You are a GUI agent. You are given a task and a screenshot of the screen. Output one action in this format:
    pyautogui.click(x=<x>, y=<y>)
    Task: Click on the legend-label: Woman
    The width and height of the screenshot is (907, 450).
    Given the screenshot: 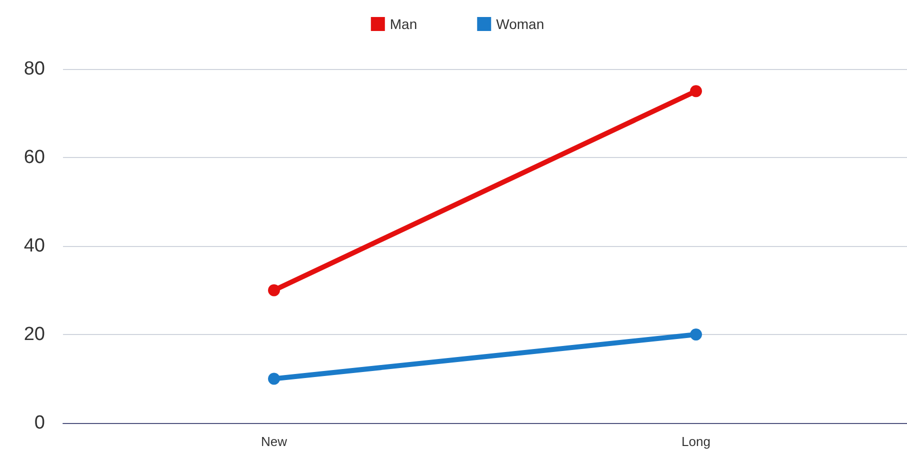 What is the action you would take?
    pyautogui.click(x=520, y=24)
    